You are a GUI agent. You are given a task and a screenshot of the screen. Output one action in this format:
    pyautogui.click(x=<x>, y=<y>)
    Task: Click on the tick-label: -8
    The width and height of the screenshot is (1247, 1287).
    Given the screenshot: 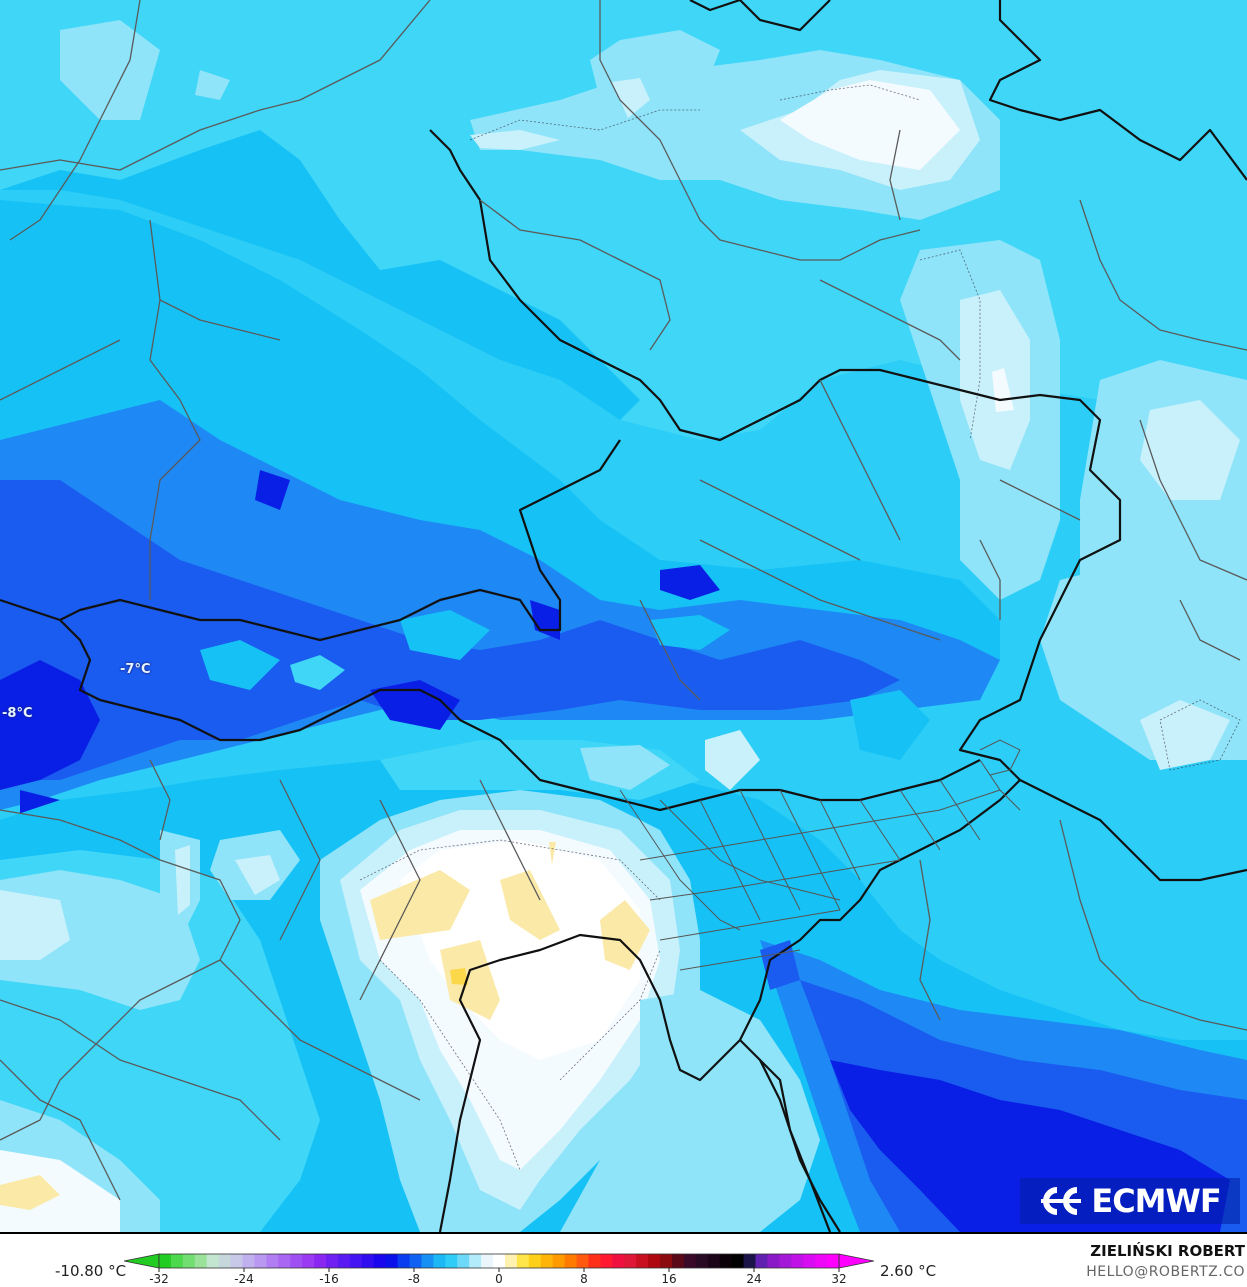 What is the action you would take?
    pyautogui.click(x=414, y=1279)
    